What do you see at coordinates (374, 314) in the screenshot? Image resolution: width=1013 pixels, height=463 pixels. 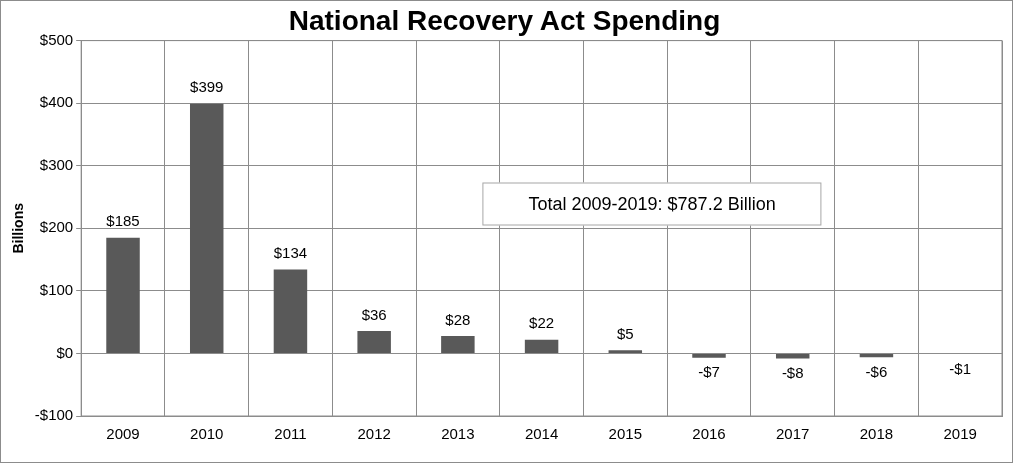 I see `data-label: $36` at bounding box center [374, 314].